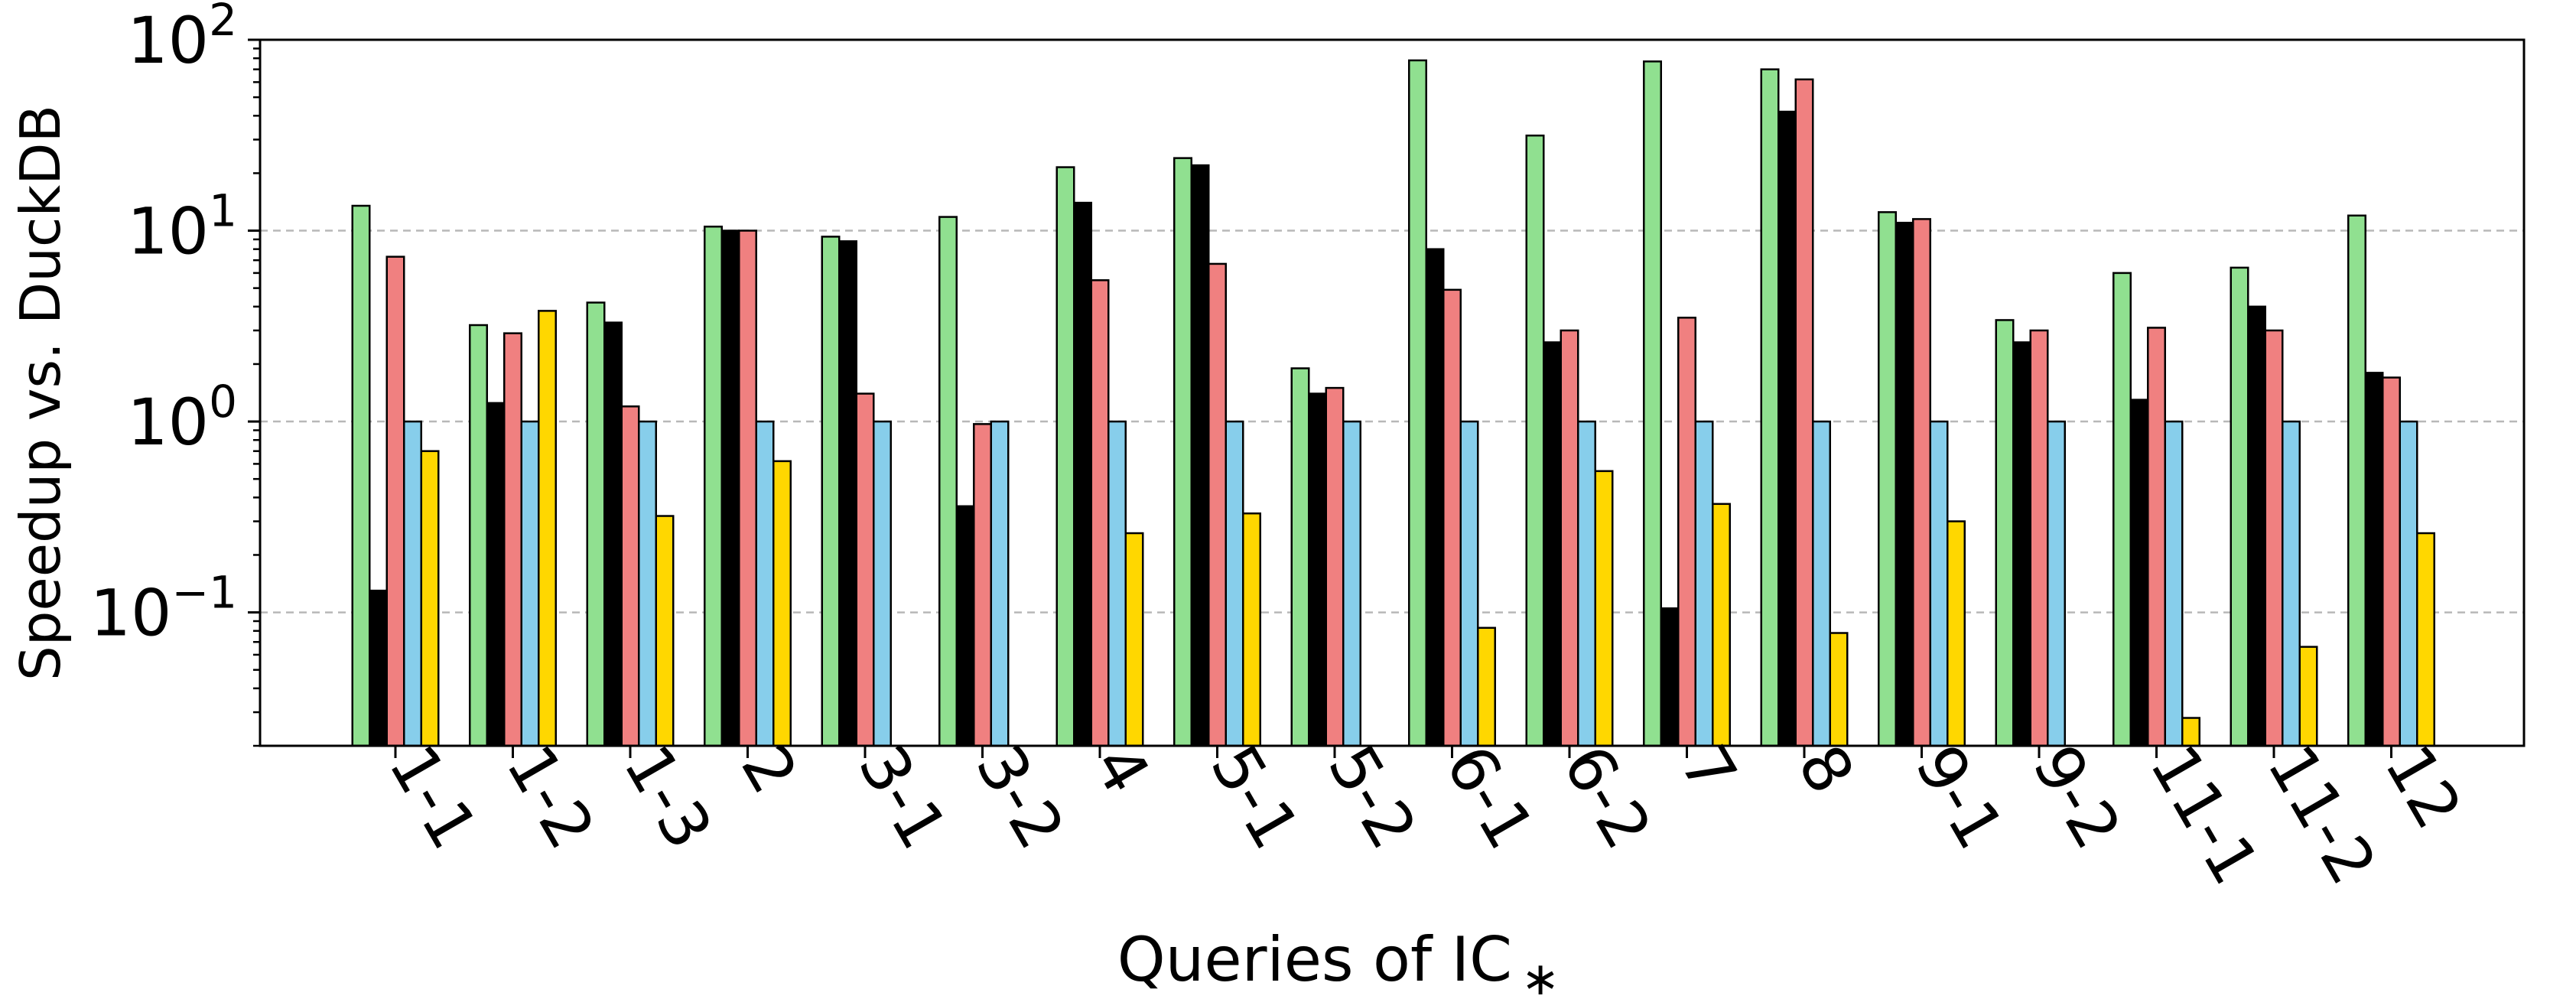 This screenshot has width=2576, height=999. I want to click on x-tick-label: 3-2, so click(1019, 797).